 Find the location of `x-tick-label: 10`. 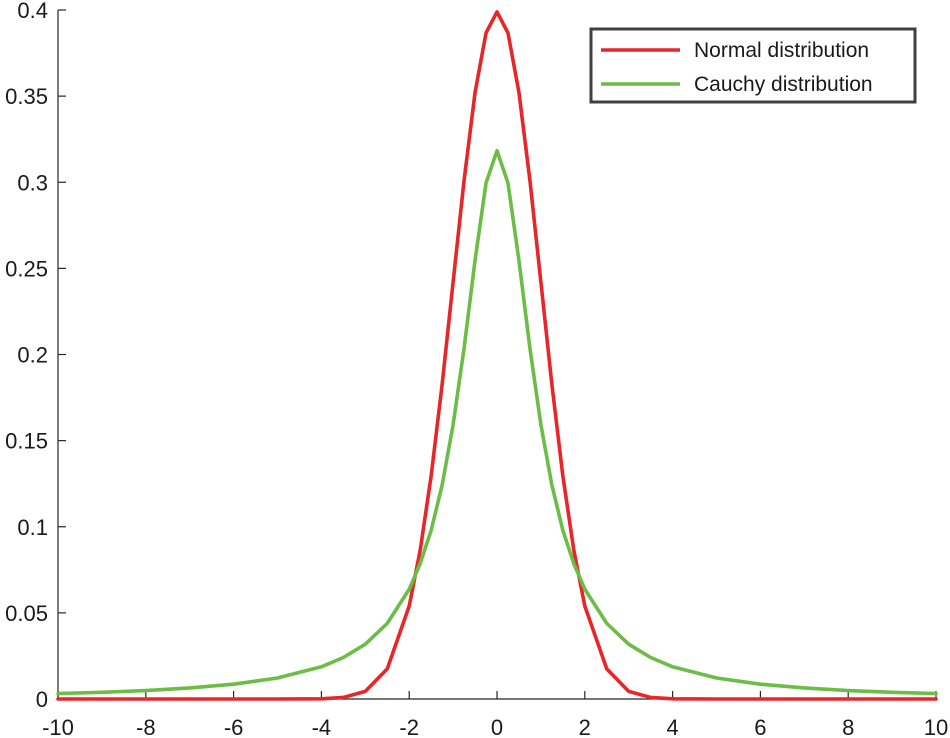

x-tick-label: 10 is located at coordinates (936, 726).